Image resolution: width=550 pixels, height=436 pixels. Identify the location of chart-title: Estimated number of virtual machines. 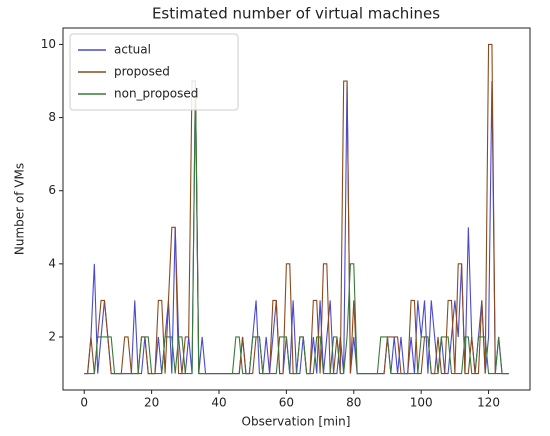
(296, 14).